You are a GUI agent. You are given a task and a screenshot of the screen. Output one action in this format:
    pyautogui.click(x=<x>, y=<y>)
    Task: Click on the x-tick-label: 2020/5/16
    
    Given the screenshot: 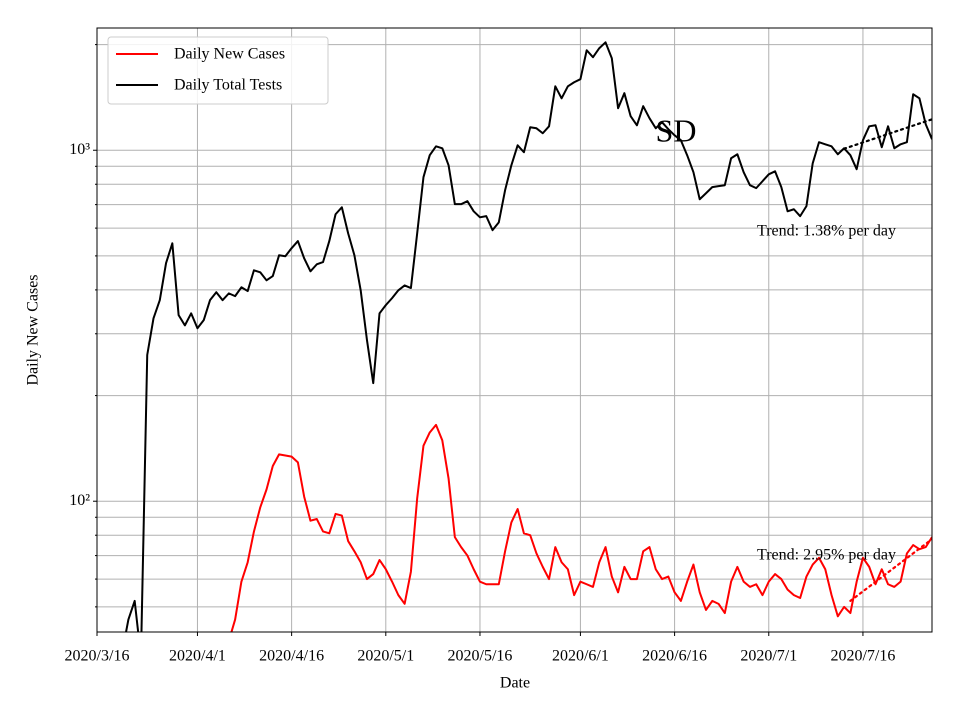 What is the action you would take?
    pyautogui.click(x=480, y=656)
    